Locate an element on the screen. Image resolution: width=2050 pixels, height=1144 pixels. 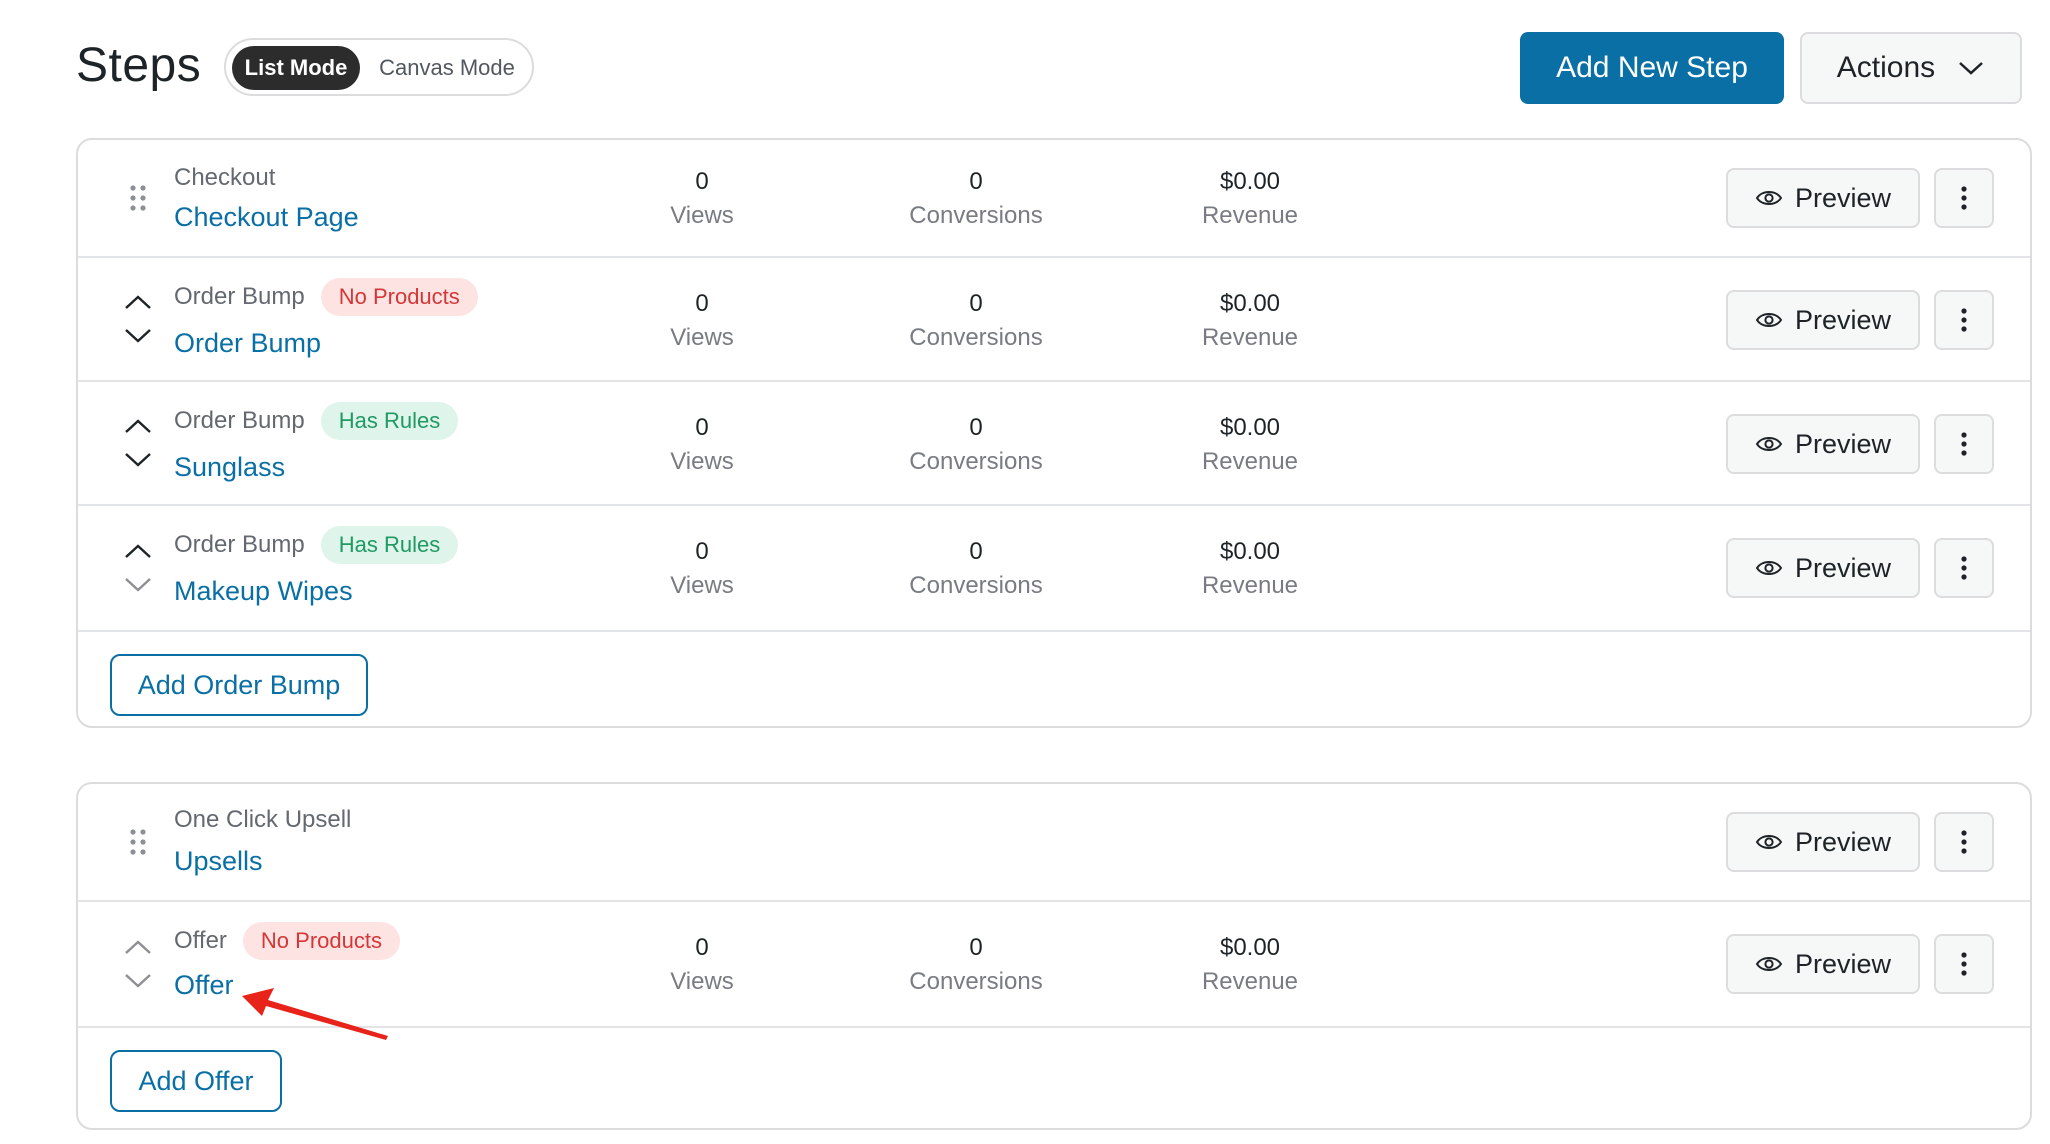
add-offer-button: Add Offer is located at coordinates (196, 1081).